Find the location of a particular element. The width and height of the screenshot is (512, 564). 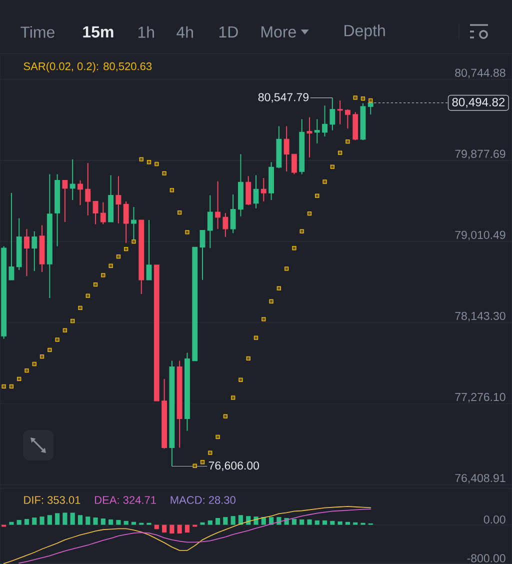

y-tick-label: 79,877.69 is located at coordinates (480, 155).